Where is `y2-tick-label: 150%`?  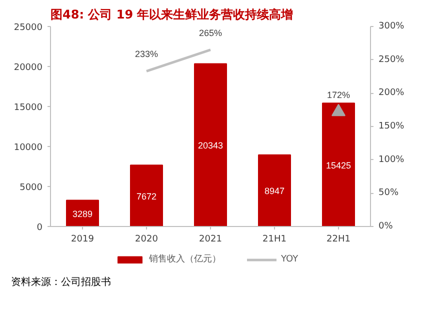 y2-tick-label: 150% is located at coordinates (391, 127).